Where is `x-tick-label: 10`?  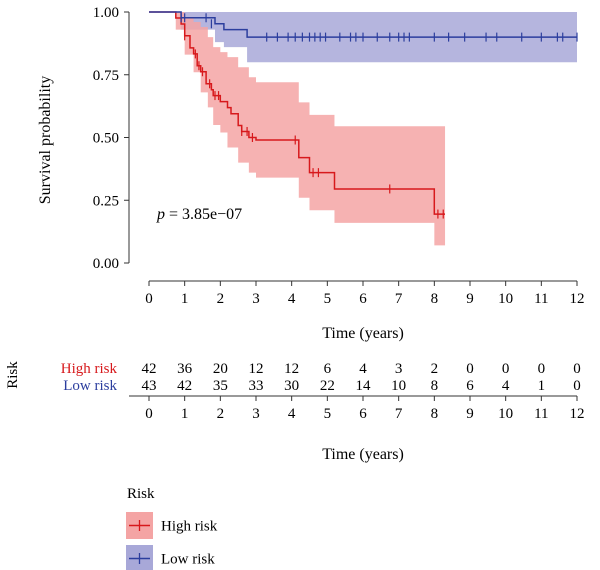 x-tick-label: 10 is located at coordinates (505, 299).